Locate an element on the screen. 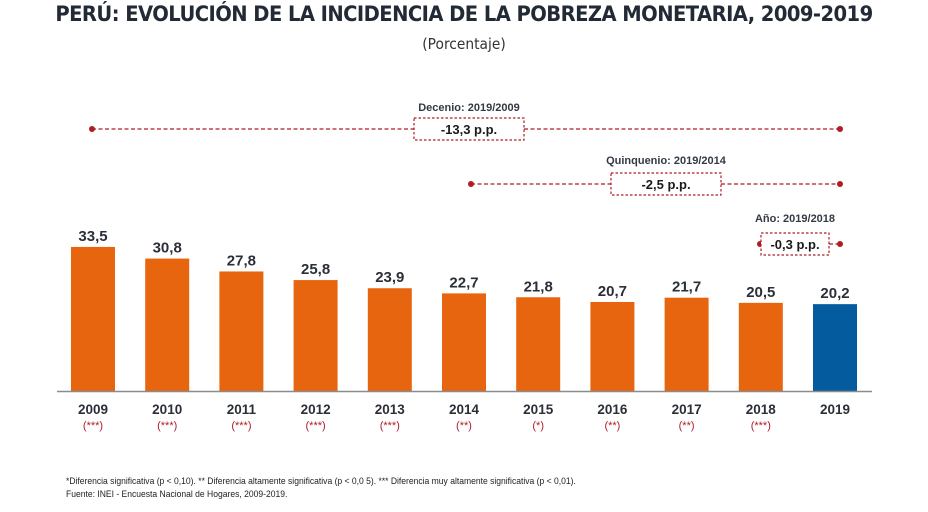  annotation-value: -2,5 p.p. is located at coordinates (665, 184).